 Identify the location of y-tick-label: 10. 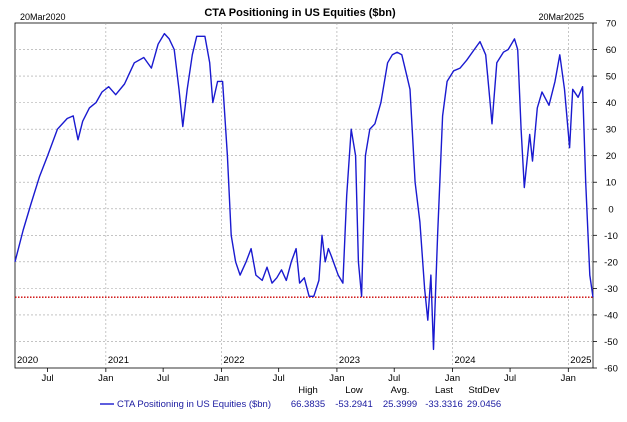
(611, 183).